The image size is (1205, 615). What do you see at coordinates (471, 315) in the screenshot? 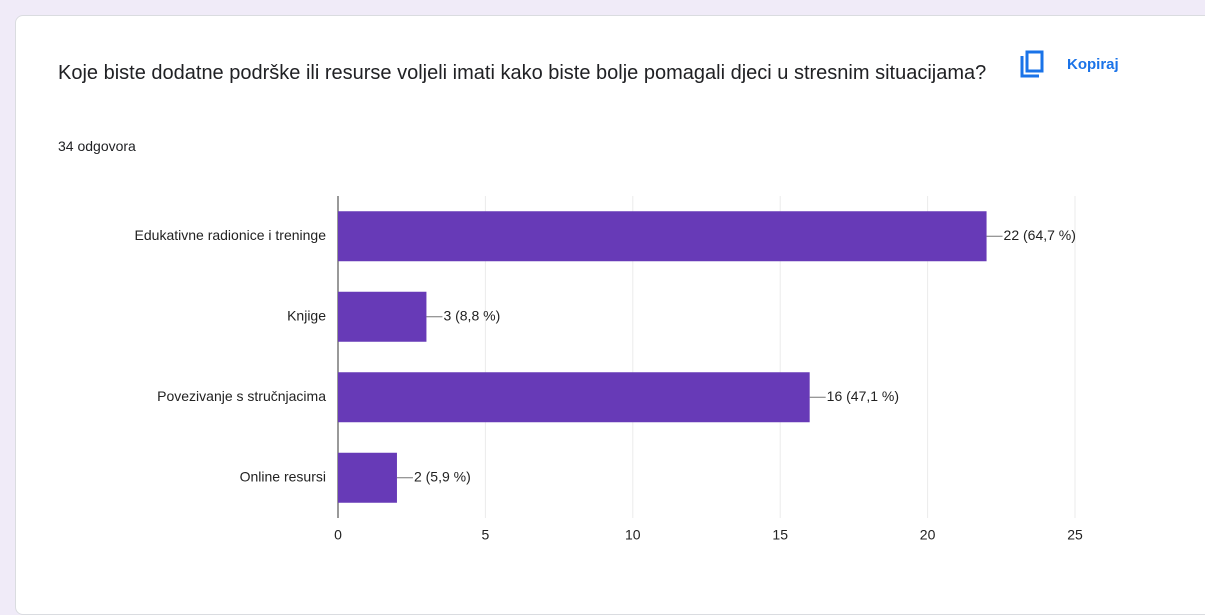
I see `value-label: 3 (8,8 %)` at bounding box center [471, 315].